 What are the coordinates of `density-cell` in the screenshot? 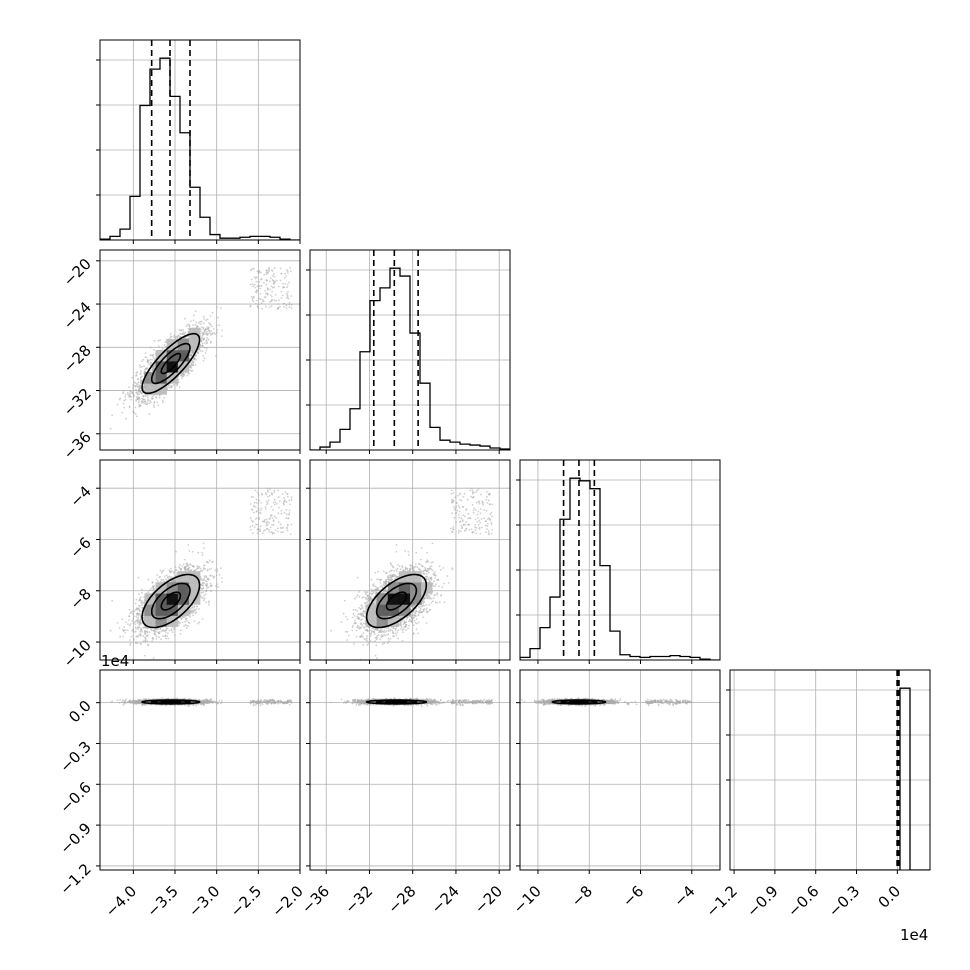 It's located at (183, 356).